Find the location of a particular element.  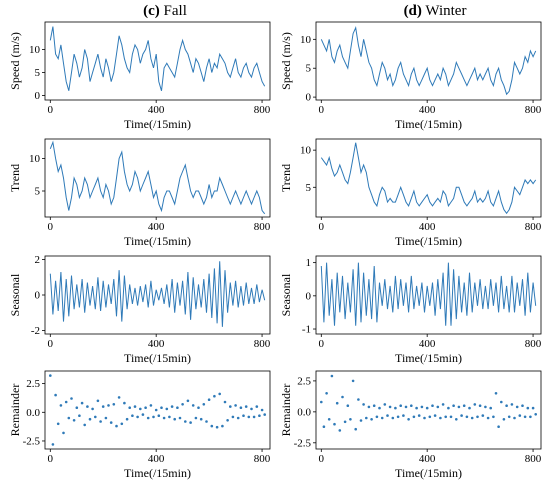

panel-fall-speed: 0 400 800 0 5 10 Time(/15min) Speed (m/s) is located at coordinates (139, 76).